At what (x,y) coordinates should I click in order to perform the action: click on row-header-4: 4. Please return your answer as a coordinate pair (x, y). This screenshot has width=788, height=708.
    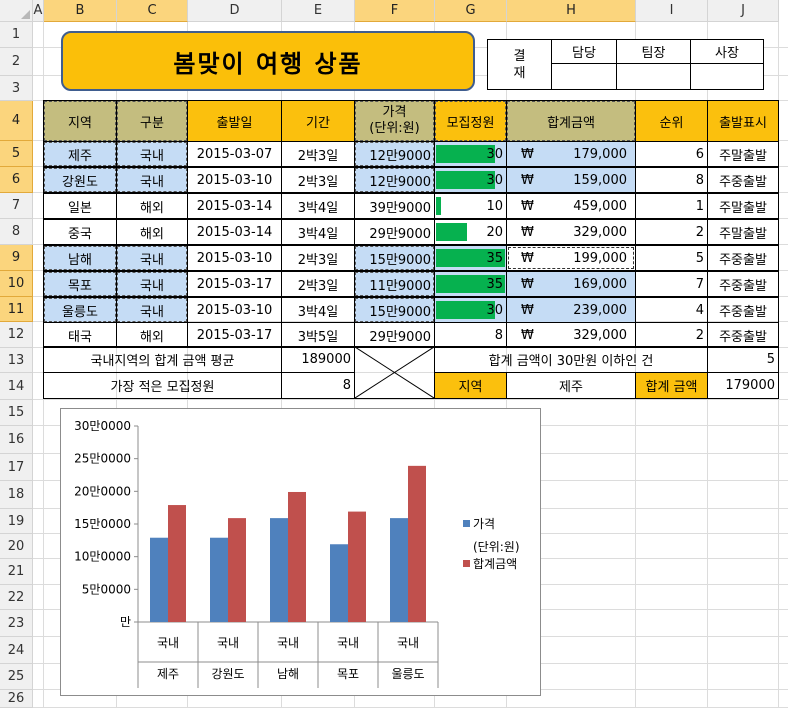
    Looking at the image, I should click on (16, 121).